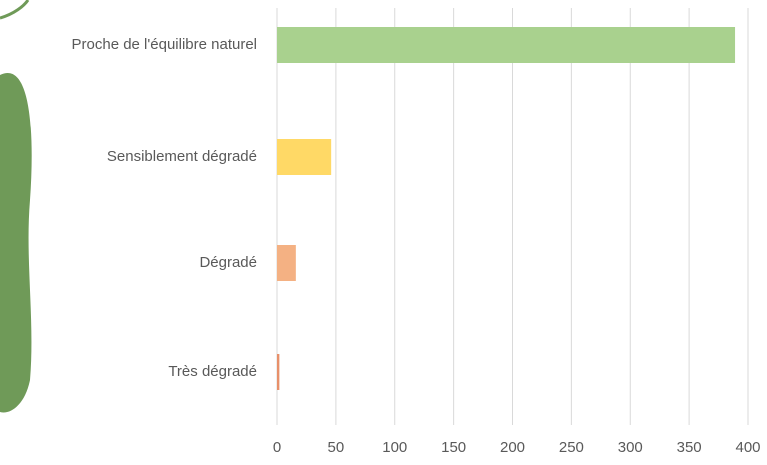  I want to click on y-tick-label: Sensiblement dégradé, so click(182, 156).